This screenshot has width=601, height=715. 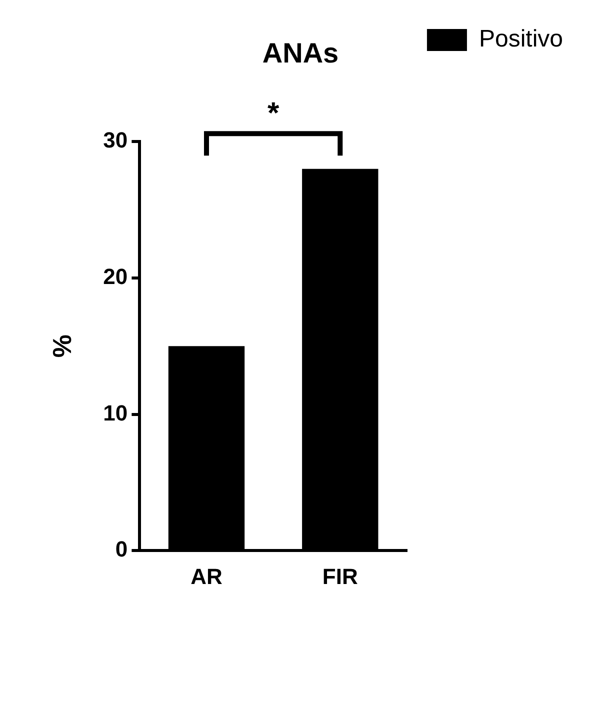 What do you see at coordinates (340, 576) in the screenshot?
I see `x-tick-label: FIR` at bounding box center [340, 576].